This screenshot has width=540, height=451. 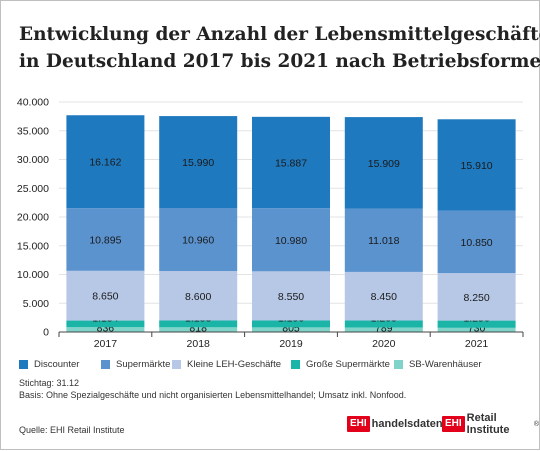 I want to click on ehi-retail-institute-logo: EHI Retail Institute ®, so click(x=490, y=424).